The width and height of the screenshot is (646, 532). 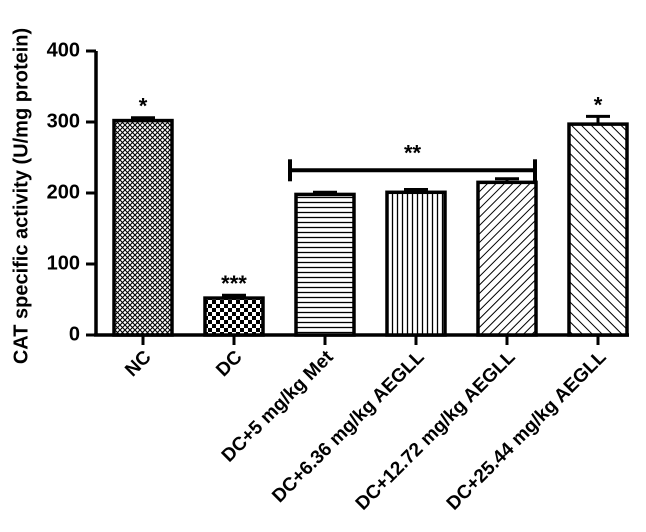 I want to click on y-tick-label-0: 0, so click(x=74, y=334).